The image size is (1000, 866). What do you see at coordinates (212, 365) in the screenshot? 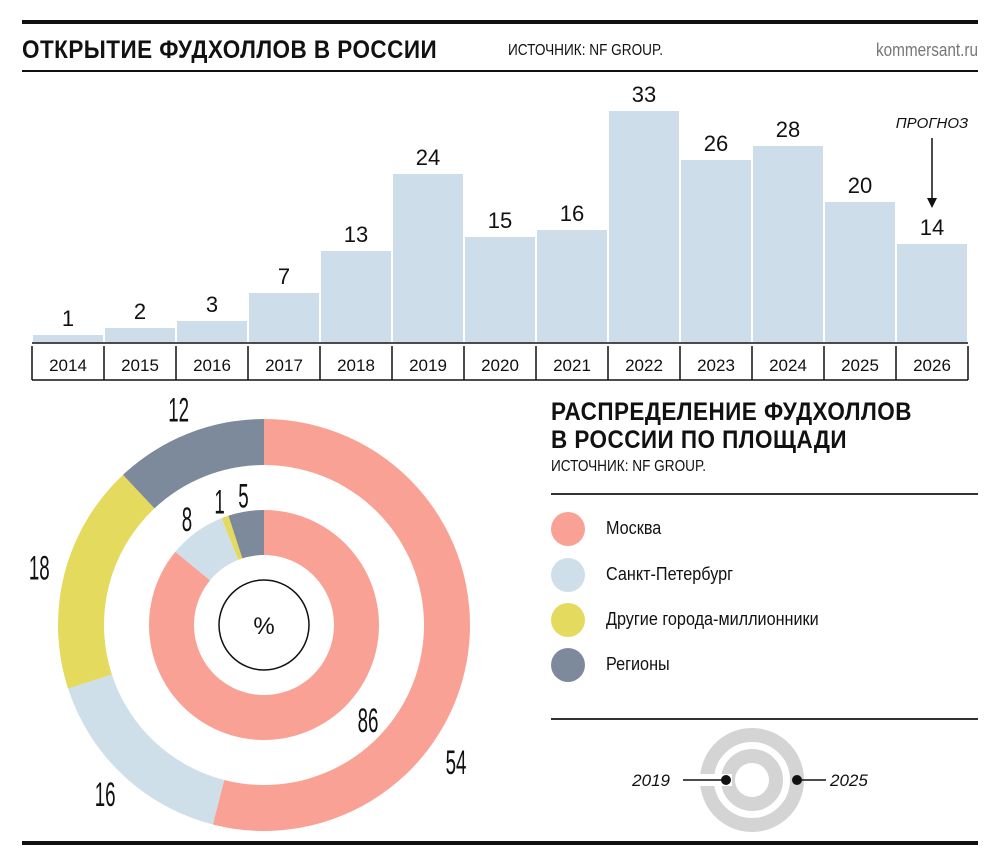
I see `x-tick-label: 2016` at bounding box center [212, 365].